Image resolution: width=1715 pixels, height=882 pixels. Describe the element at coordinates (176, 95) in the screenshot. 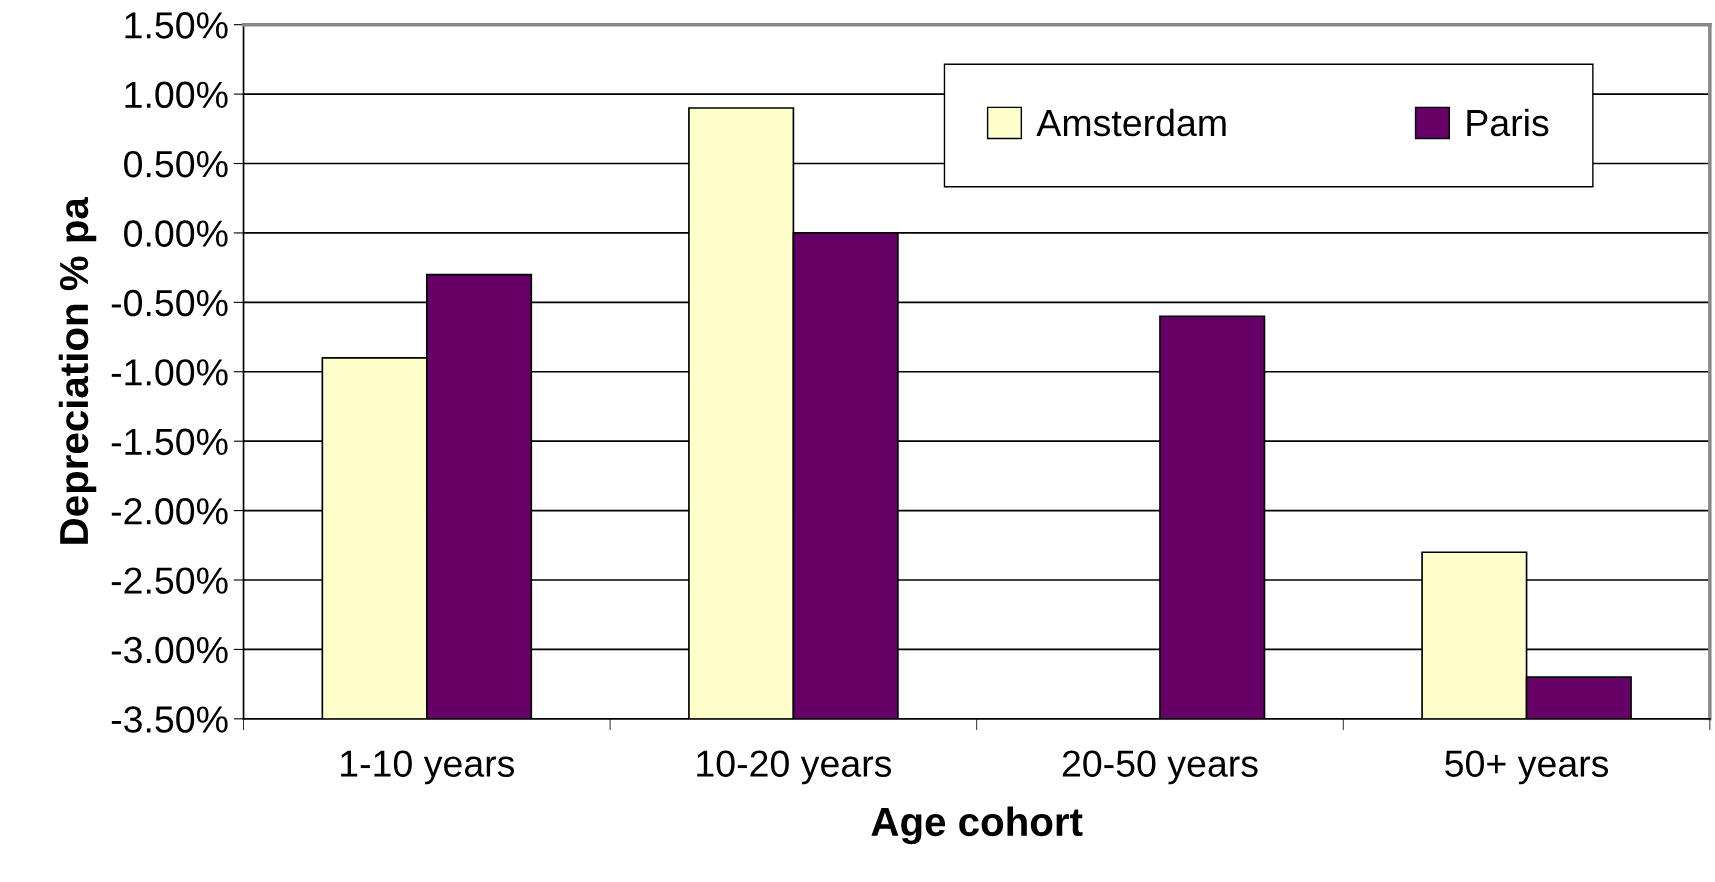

I see `y-tick-label: 1.00%` at that location.